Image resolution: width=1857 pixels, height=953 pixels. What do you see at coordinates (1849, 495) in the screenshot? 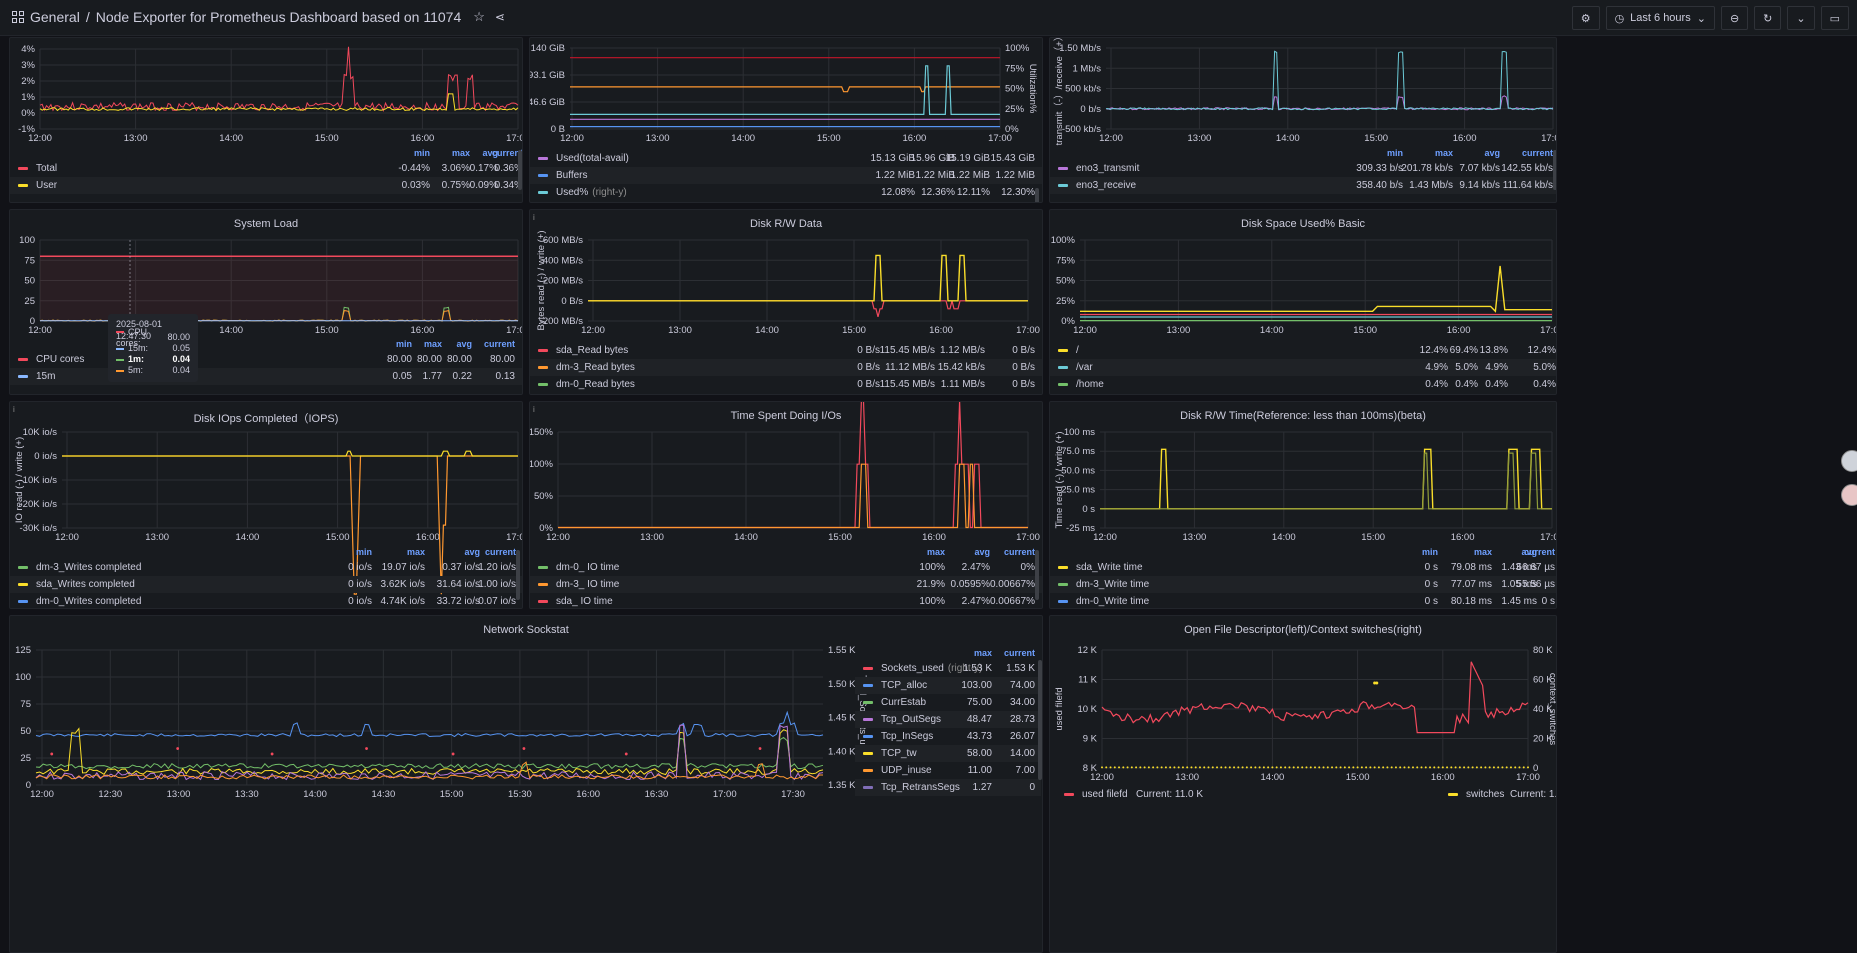
I see `floating-translate-icon` at bounding box center [1849, 495].